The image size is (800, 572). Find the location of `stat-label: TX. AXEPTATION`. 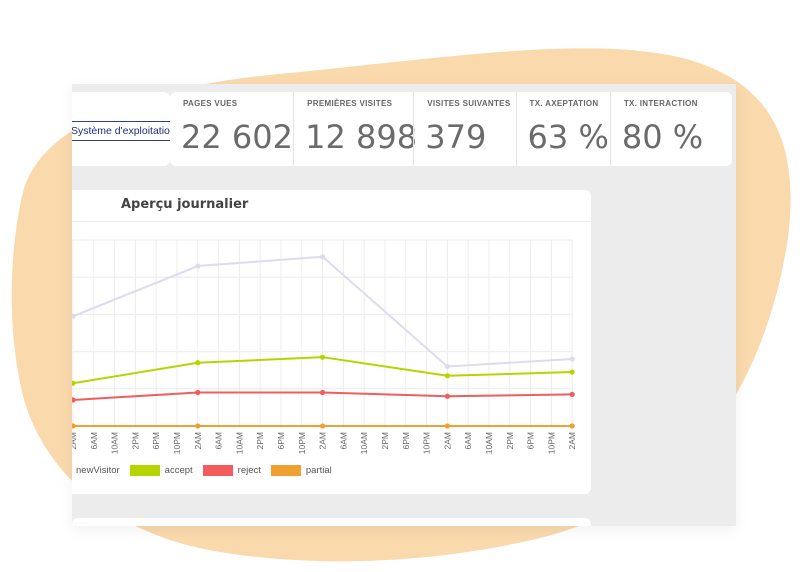

stat-label: TX. AXEPTATION is located at coordinates (564, 103).